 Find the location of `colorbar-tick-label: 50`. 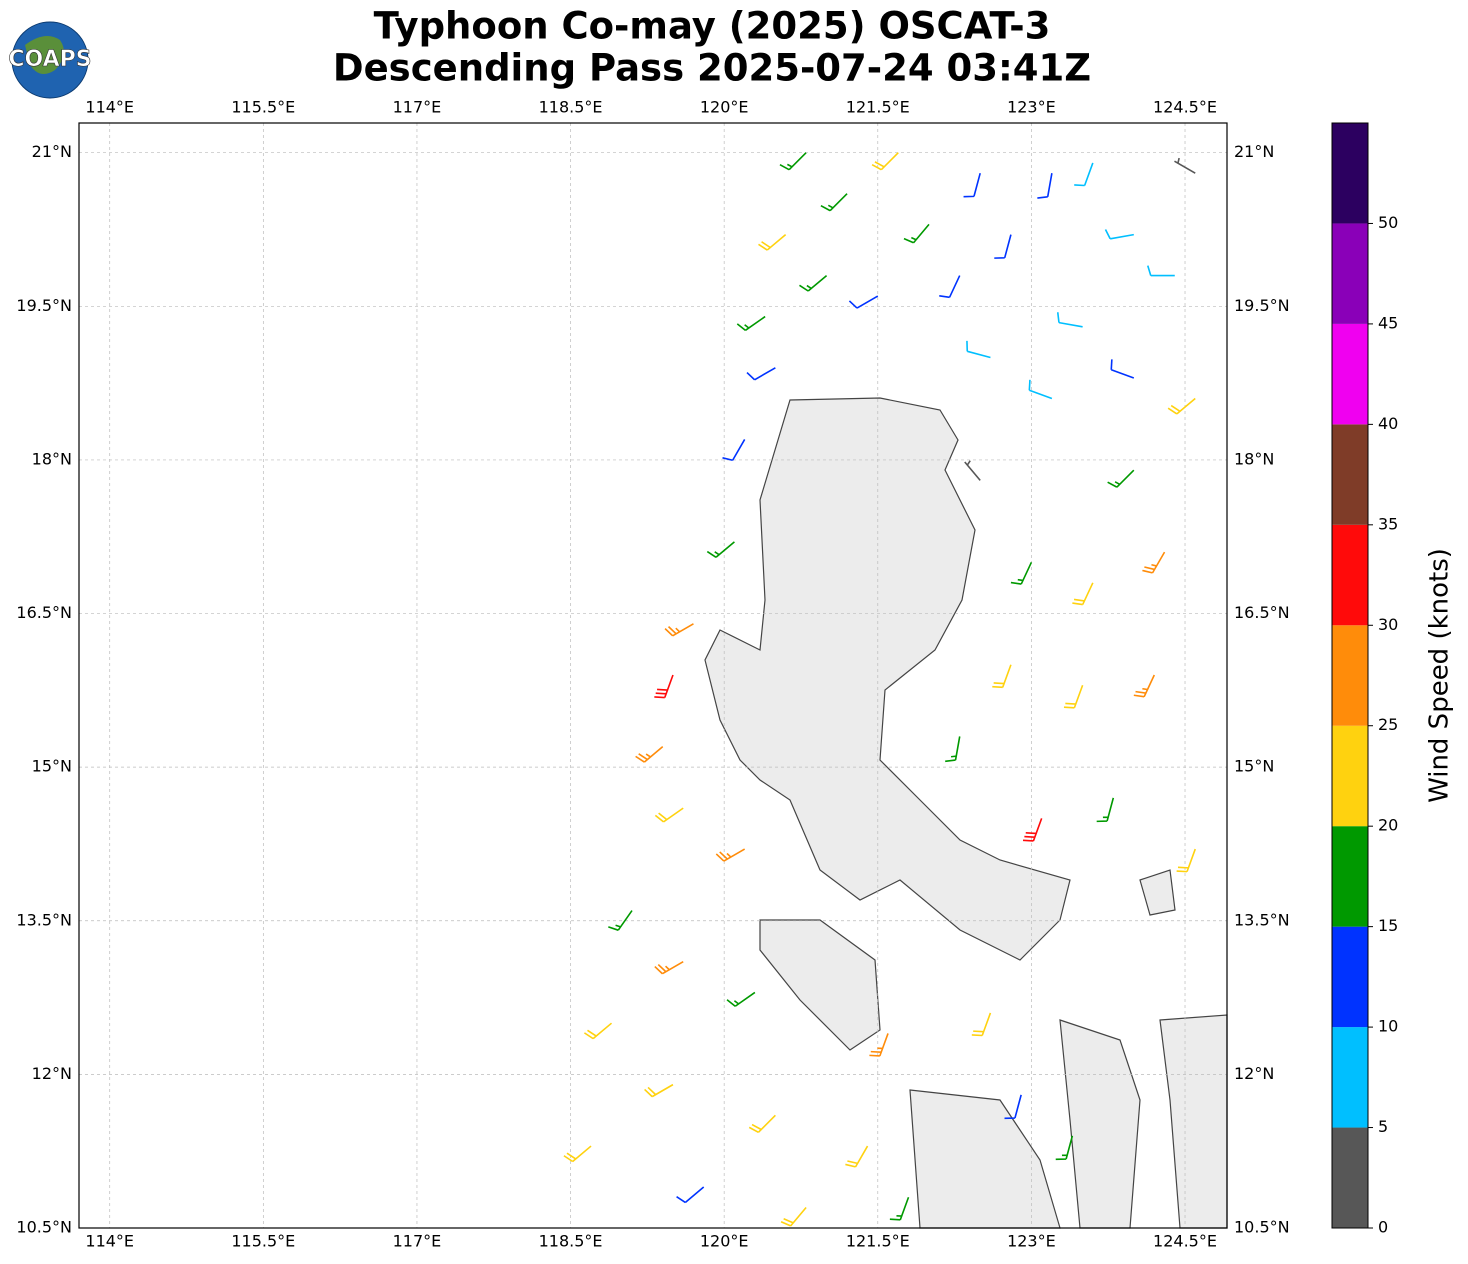

colorbar-tick-label: 50 is located at coordinates (1388, 222).